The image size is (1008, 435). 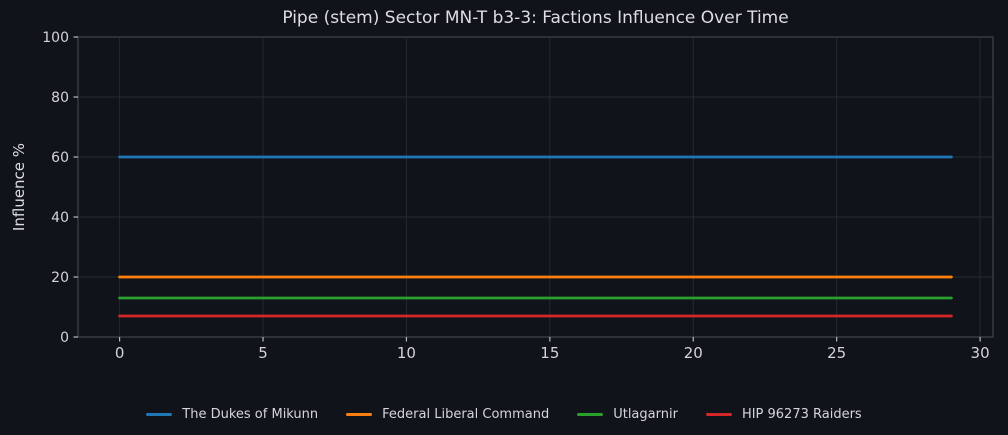 I want to click on x-tick-label: 25, so click(x=836, y=353).